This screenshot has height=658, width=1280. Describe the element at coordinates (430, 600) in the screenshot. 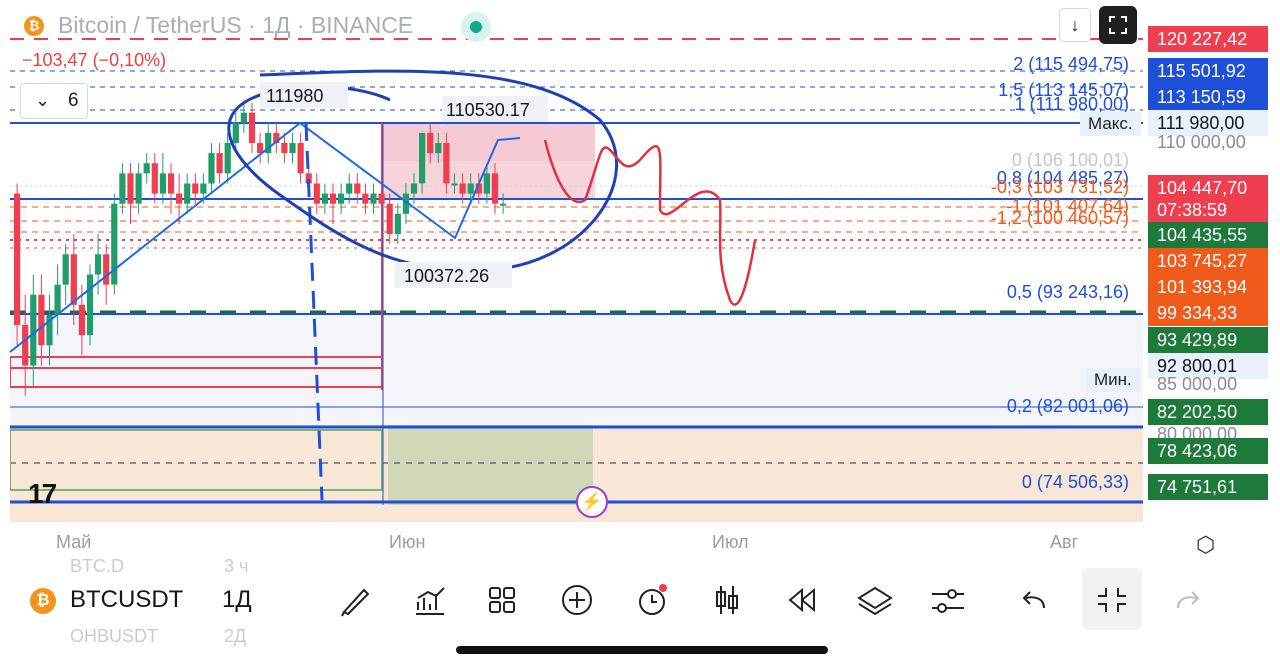

I see `indicators-button` at that location.